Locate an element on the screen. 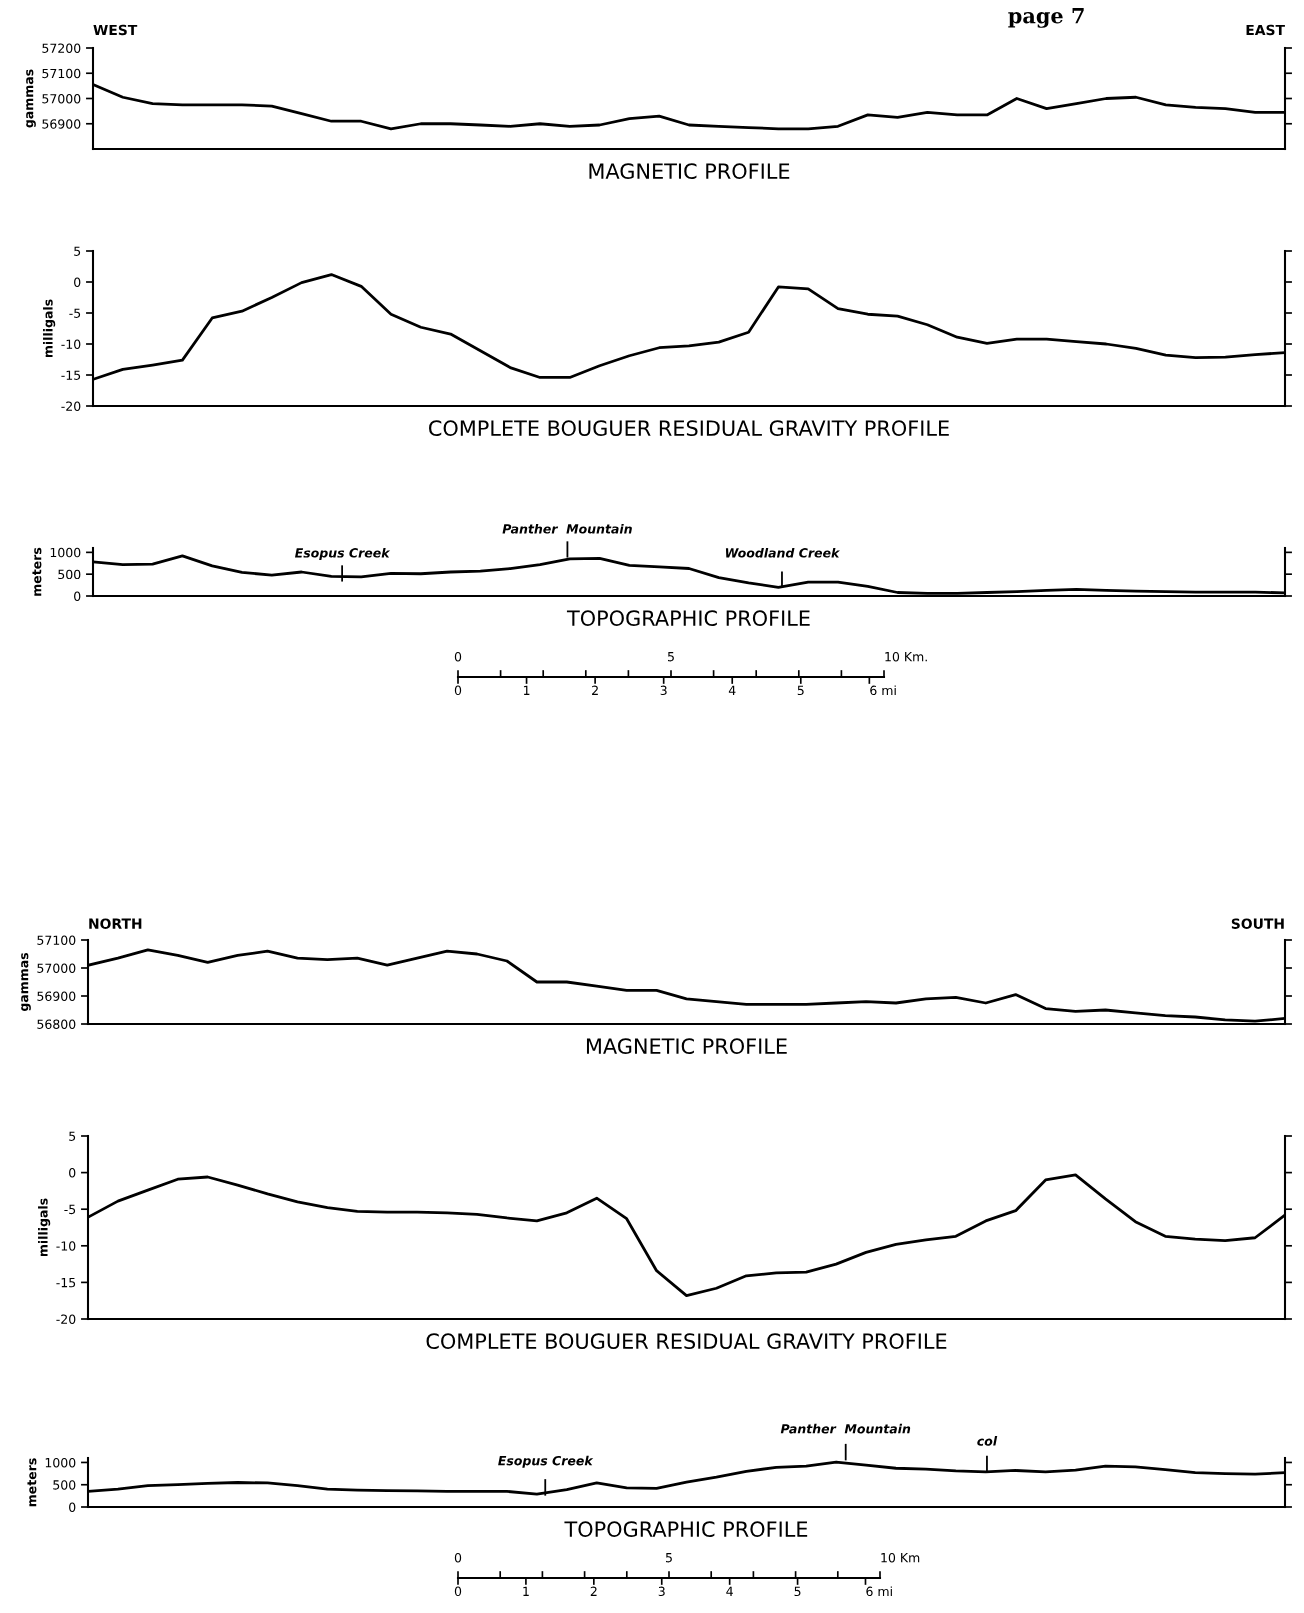 The width and height of the screenshot is (1304, 1613). text: page 7 is located at coordinates (1046, 17).